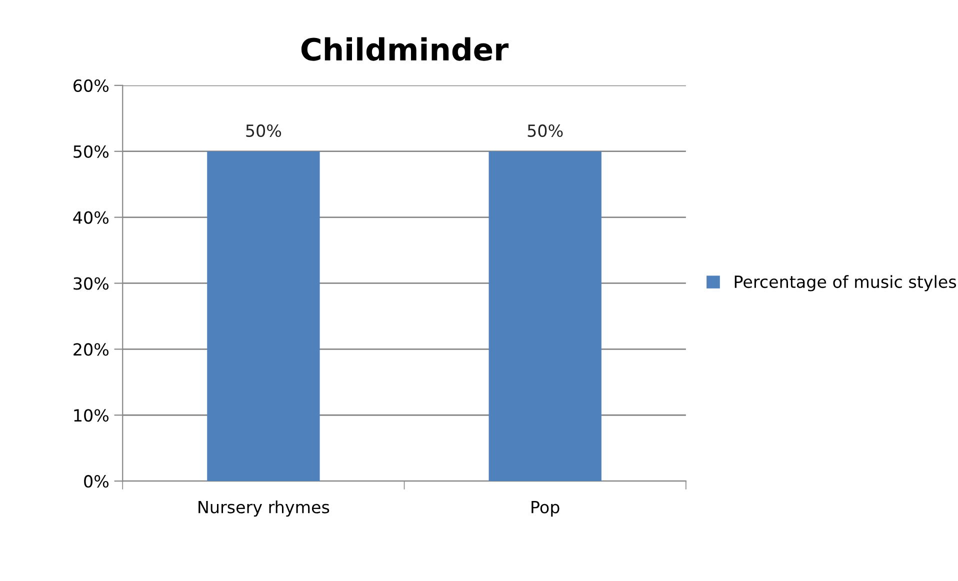 This screenshot has width=958, height=581. Describe the element at coordinates (845, 283) in the screenshot. I see `legend-label: Percentage of music styles` at that location.